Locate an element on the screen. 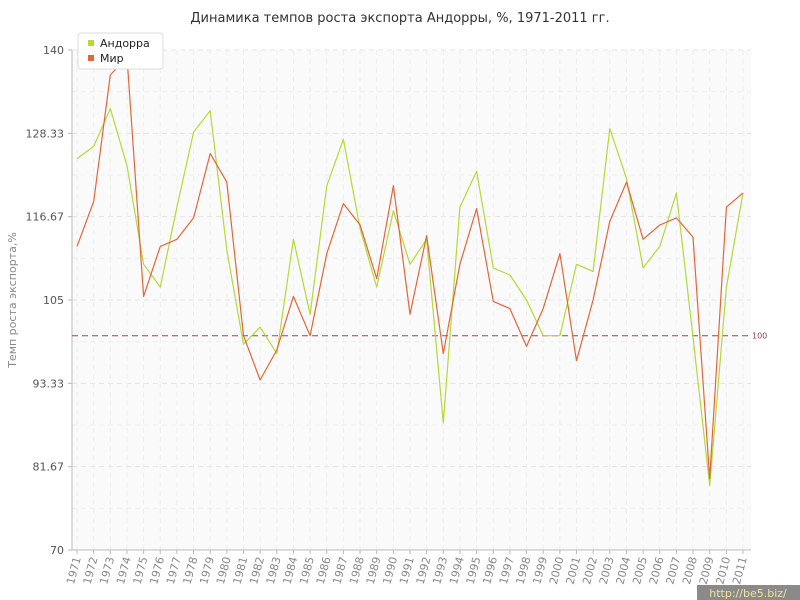 This screenshot has width=800, height=600. legend-swatch-andorra is located at coordinates (91, 43).